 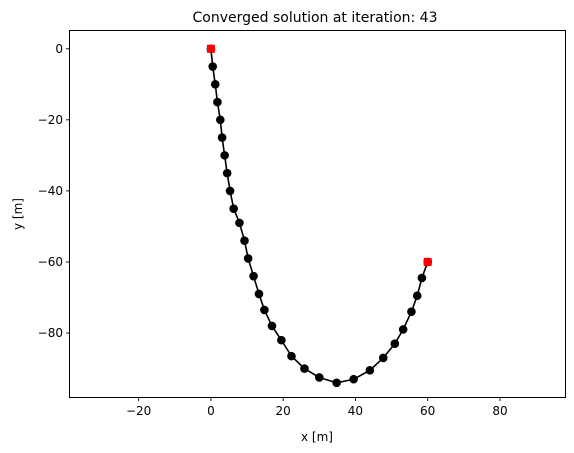 What do you see at coordinates (59, 49) in the screenshot?
I see `y-tick-label: 0` at bounding box center [59, 49].